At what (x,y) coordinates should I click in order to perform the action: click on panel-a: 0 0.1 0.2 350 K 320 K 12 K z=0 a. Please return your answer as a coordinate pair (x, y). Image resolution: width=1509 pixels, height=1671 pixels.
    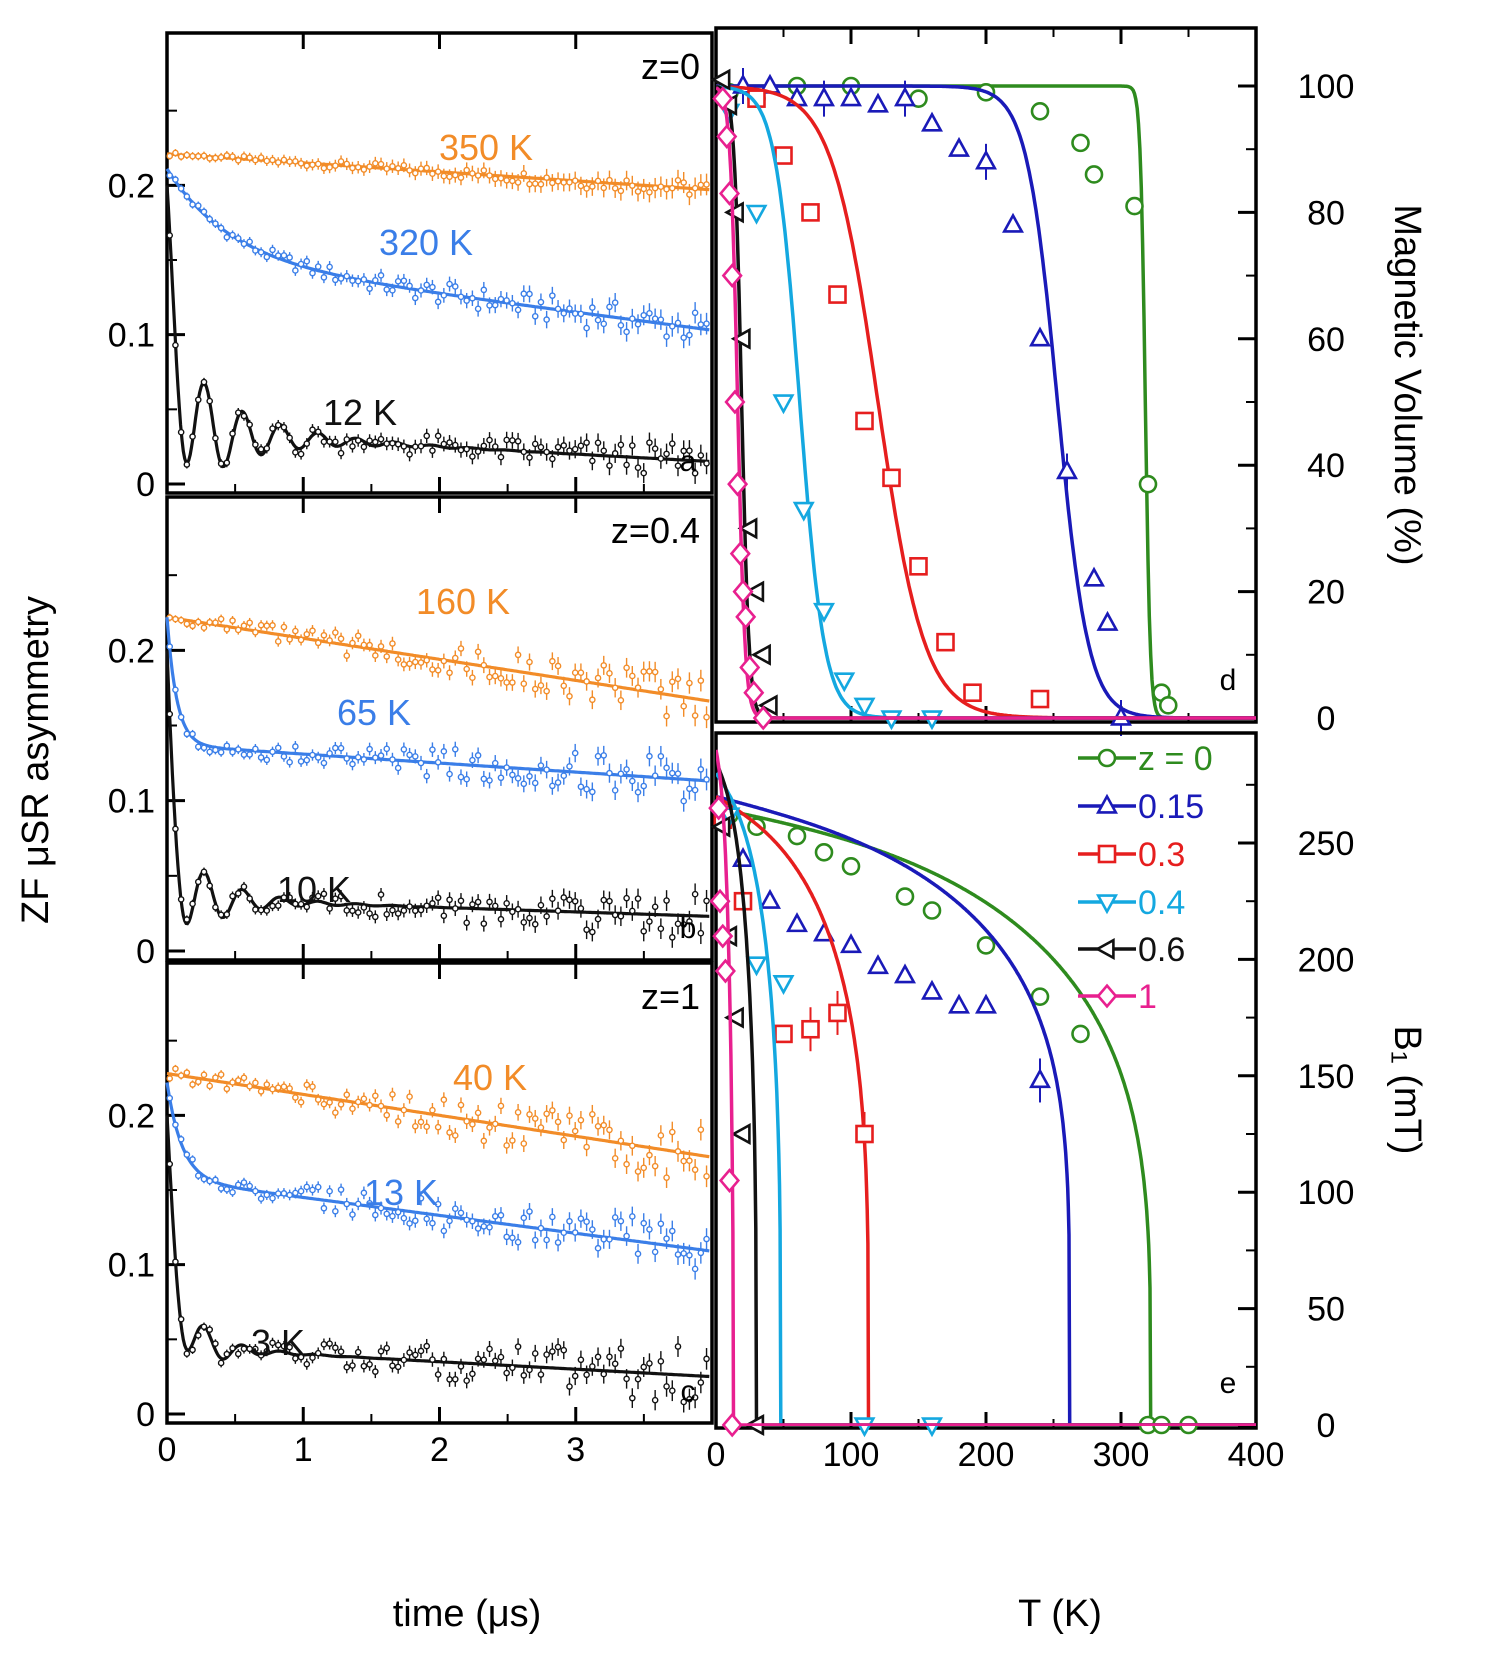
    Looking at the image, I should click on (411, 267).